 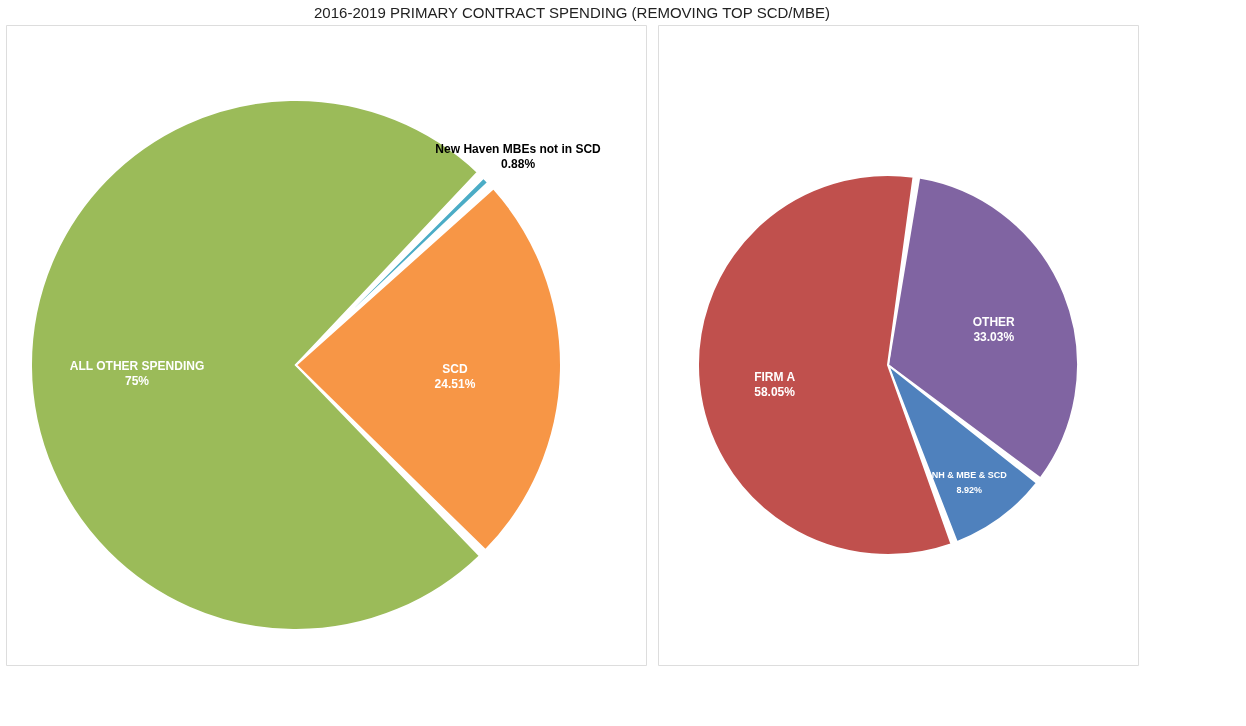 I want to click on slice-label: SCD, so click(x=455, y=368).